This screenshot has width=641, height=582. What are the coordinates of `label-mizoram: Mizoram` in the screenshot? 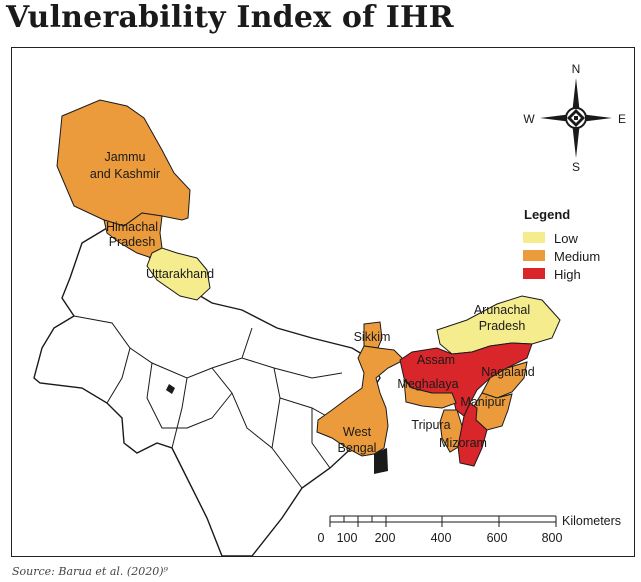 It's located at (463, 443).